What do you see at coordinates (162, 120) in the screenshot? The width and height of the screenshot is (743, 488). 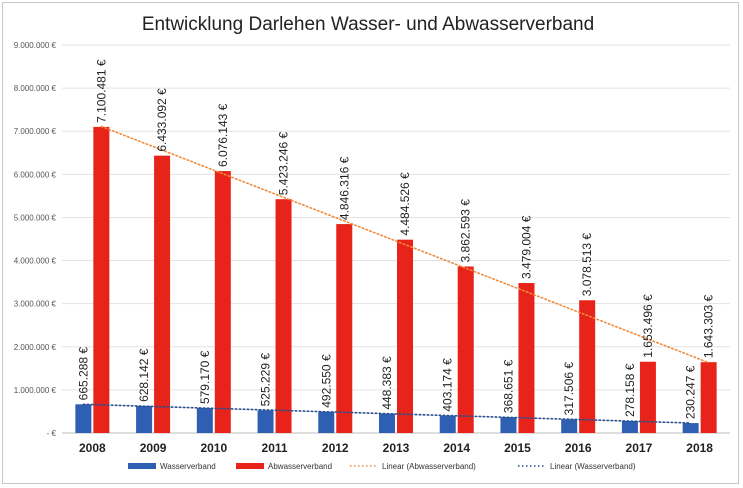 I see `data-label-abwasserverband: 6.433.092 €` at bounding box center [162, 120].